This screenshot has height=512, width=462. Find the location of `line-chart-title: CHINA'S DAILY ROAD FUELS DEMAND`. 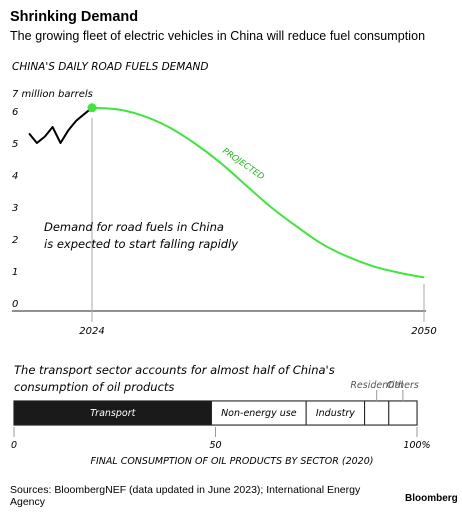

line-chart-title: CHINA'S DAILY ROAD FUELS DEMAND is located at coordinates (110, 67).